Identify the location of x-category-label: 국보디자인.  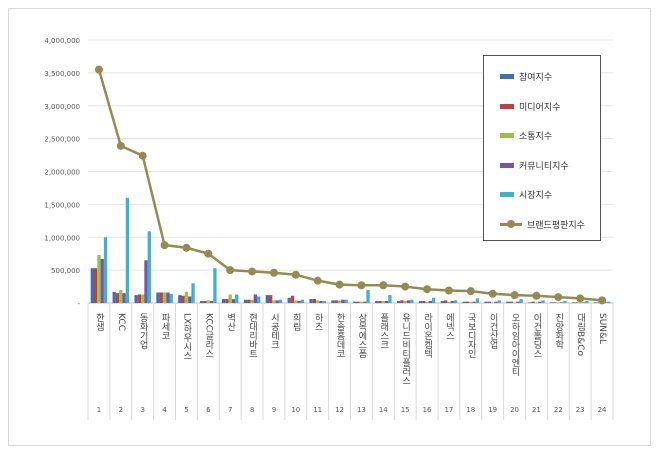
(471, 335).